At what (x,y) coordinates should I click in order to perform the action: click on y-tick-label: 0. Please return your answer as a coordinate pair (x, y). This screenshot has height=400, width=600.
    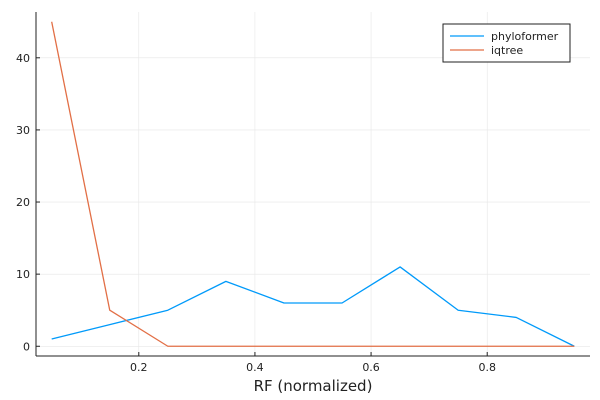
    Looking at the image, I should click on (26, 346).